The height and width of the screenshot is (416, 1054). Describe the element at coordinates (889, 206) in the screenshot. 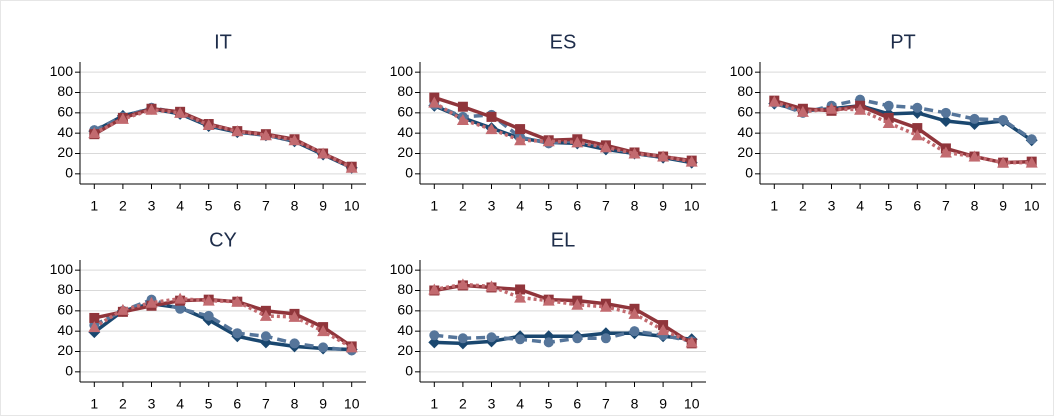

I see `x-tick-label: 5` at that location.